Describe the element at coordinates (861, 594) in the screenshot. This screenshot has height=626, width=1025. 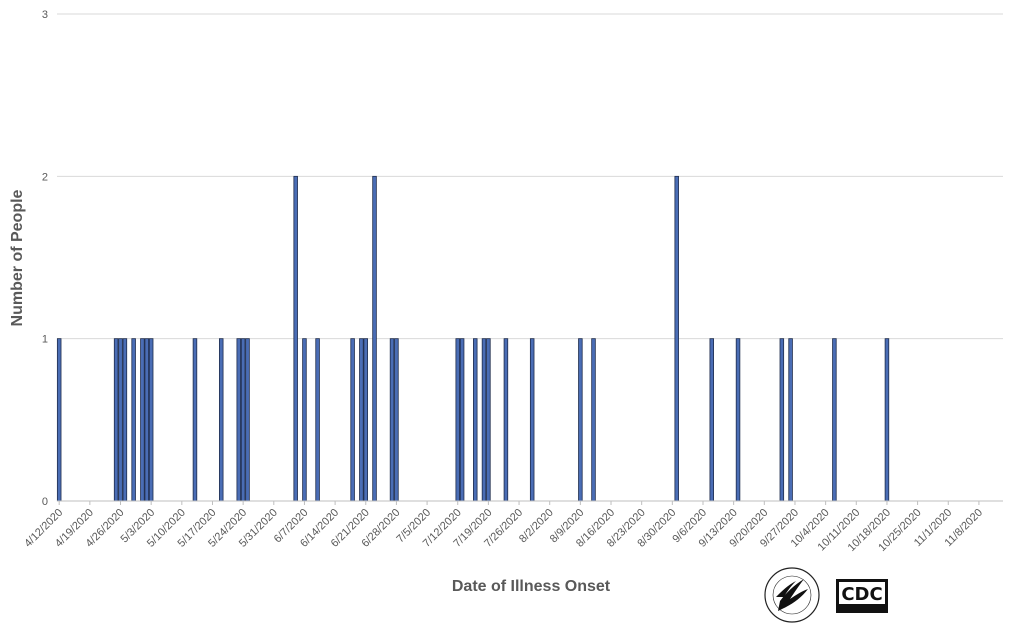
I see `cdc-logo-text: CDC` at that location.